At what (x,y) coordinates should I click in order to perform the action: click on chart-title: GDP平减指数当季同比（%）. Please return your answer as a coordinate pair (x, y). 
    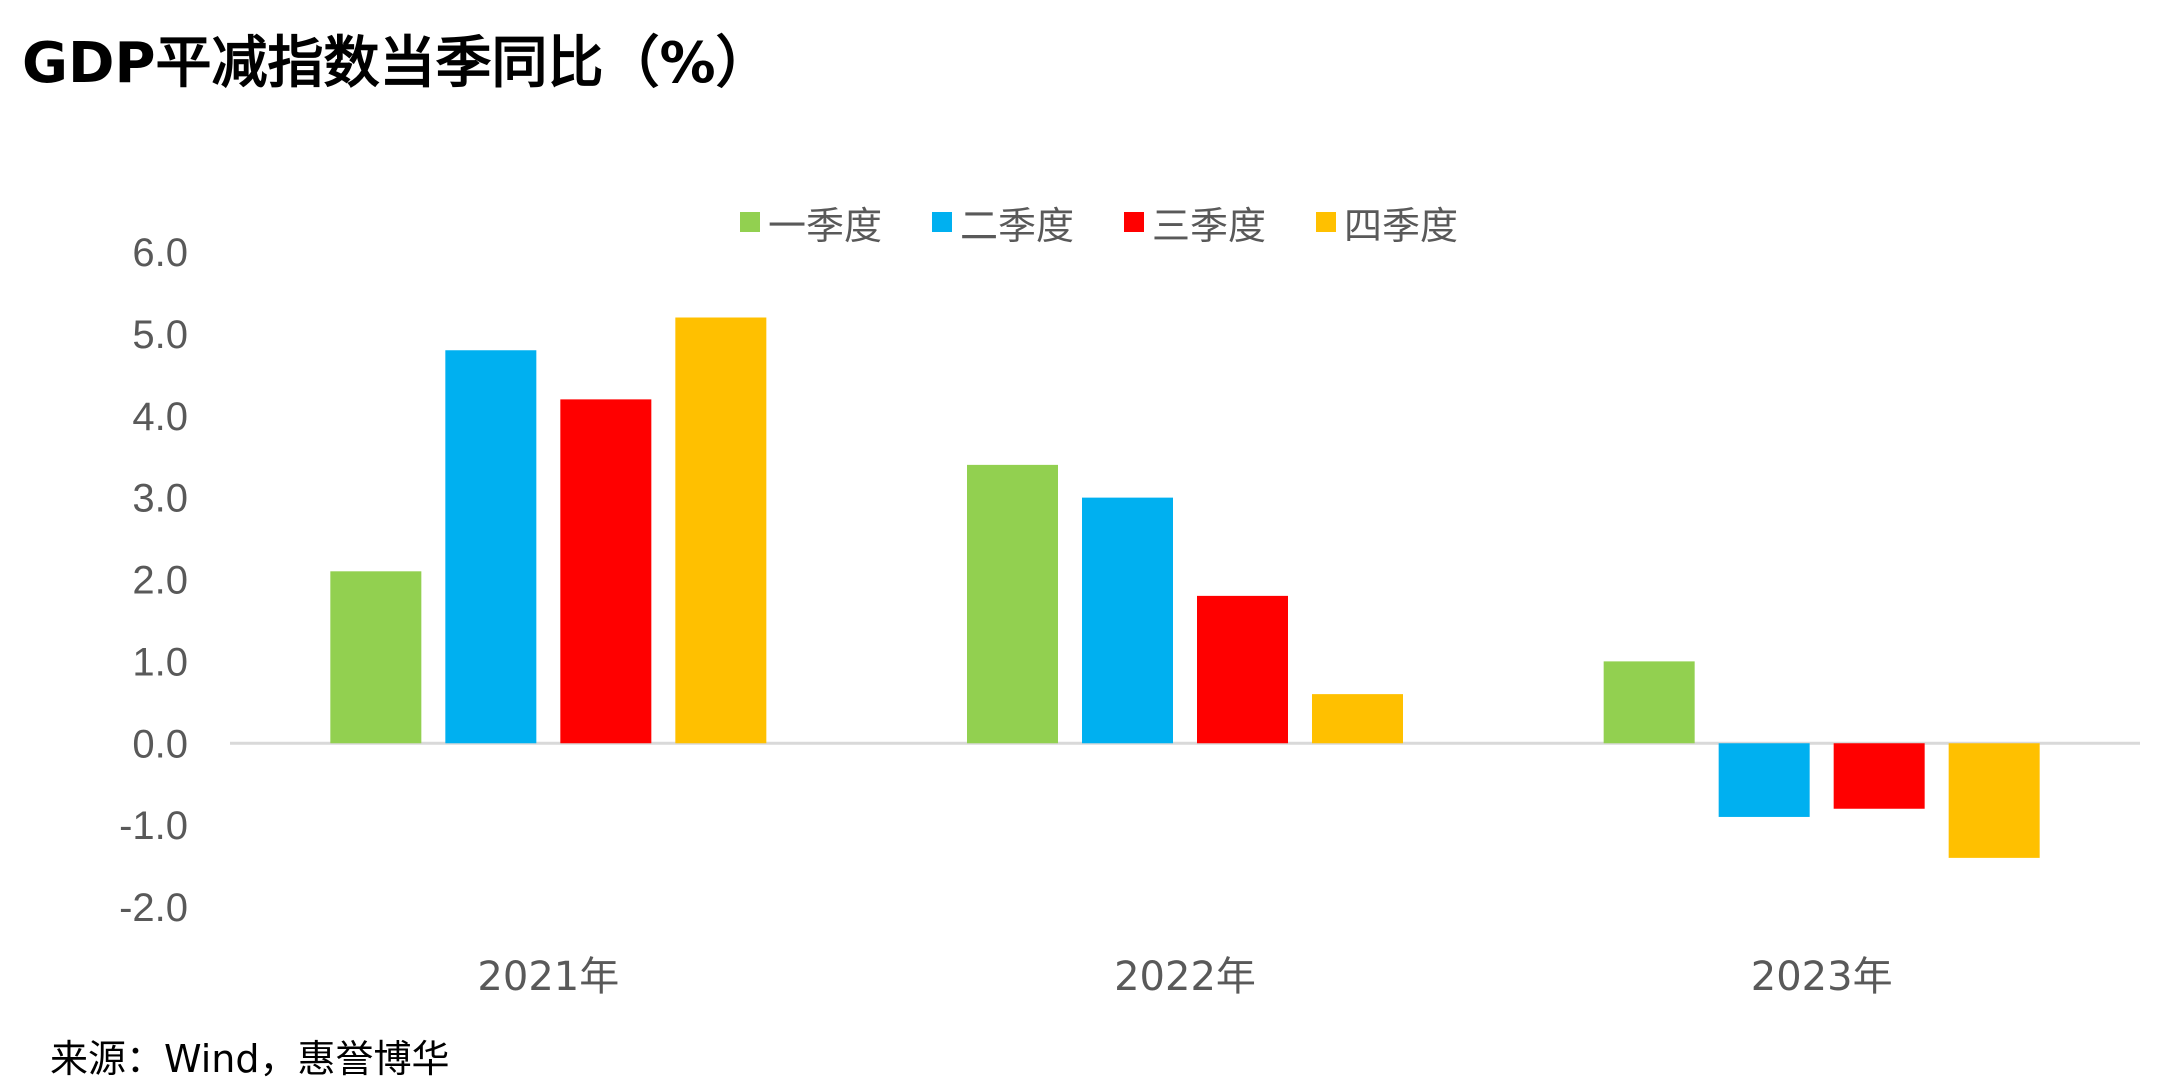
    Looking at the image, I should click on (397, 63).